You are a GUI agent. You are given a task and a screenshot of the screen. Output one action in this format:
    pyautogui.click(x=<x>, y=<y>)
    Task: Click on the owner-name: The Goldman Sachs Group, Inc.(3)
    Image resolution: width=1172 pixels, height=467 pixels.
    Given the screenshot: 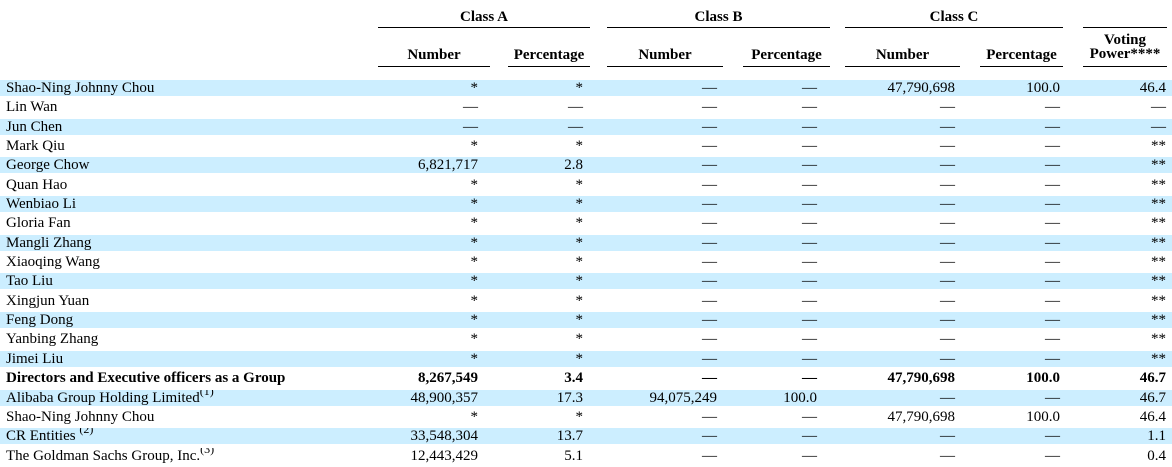 What is the action you would take?
    pyautogui.click(x=189, y=456)
    